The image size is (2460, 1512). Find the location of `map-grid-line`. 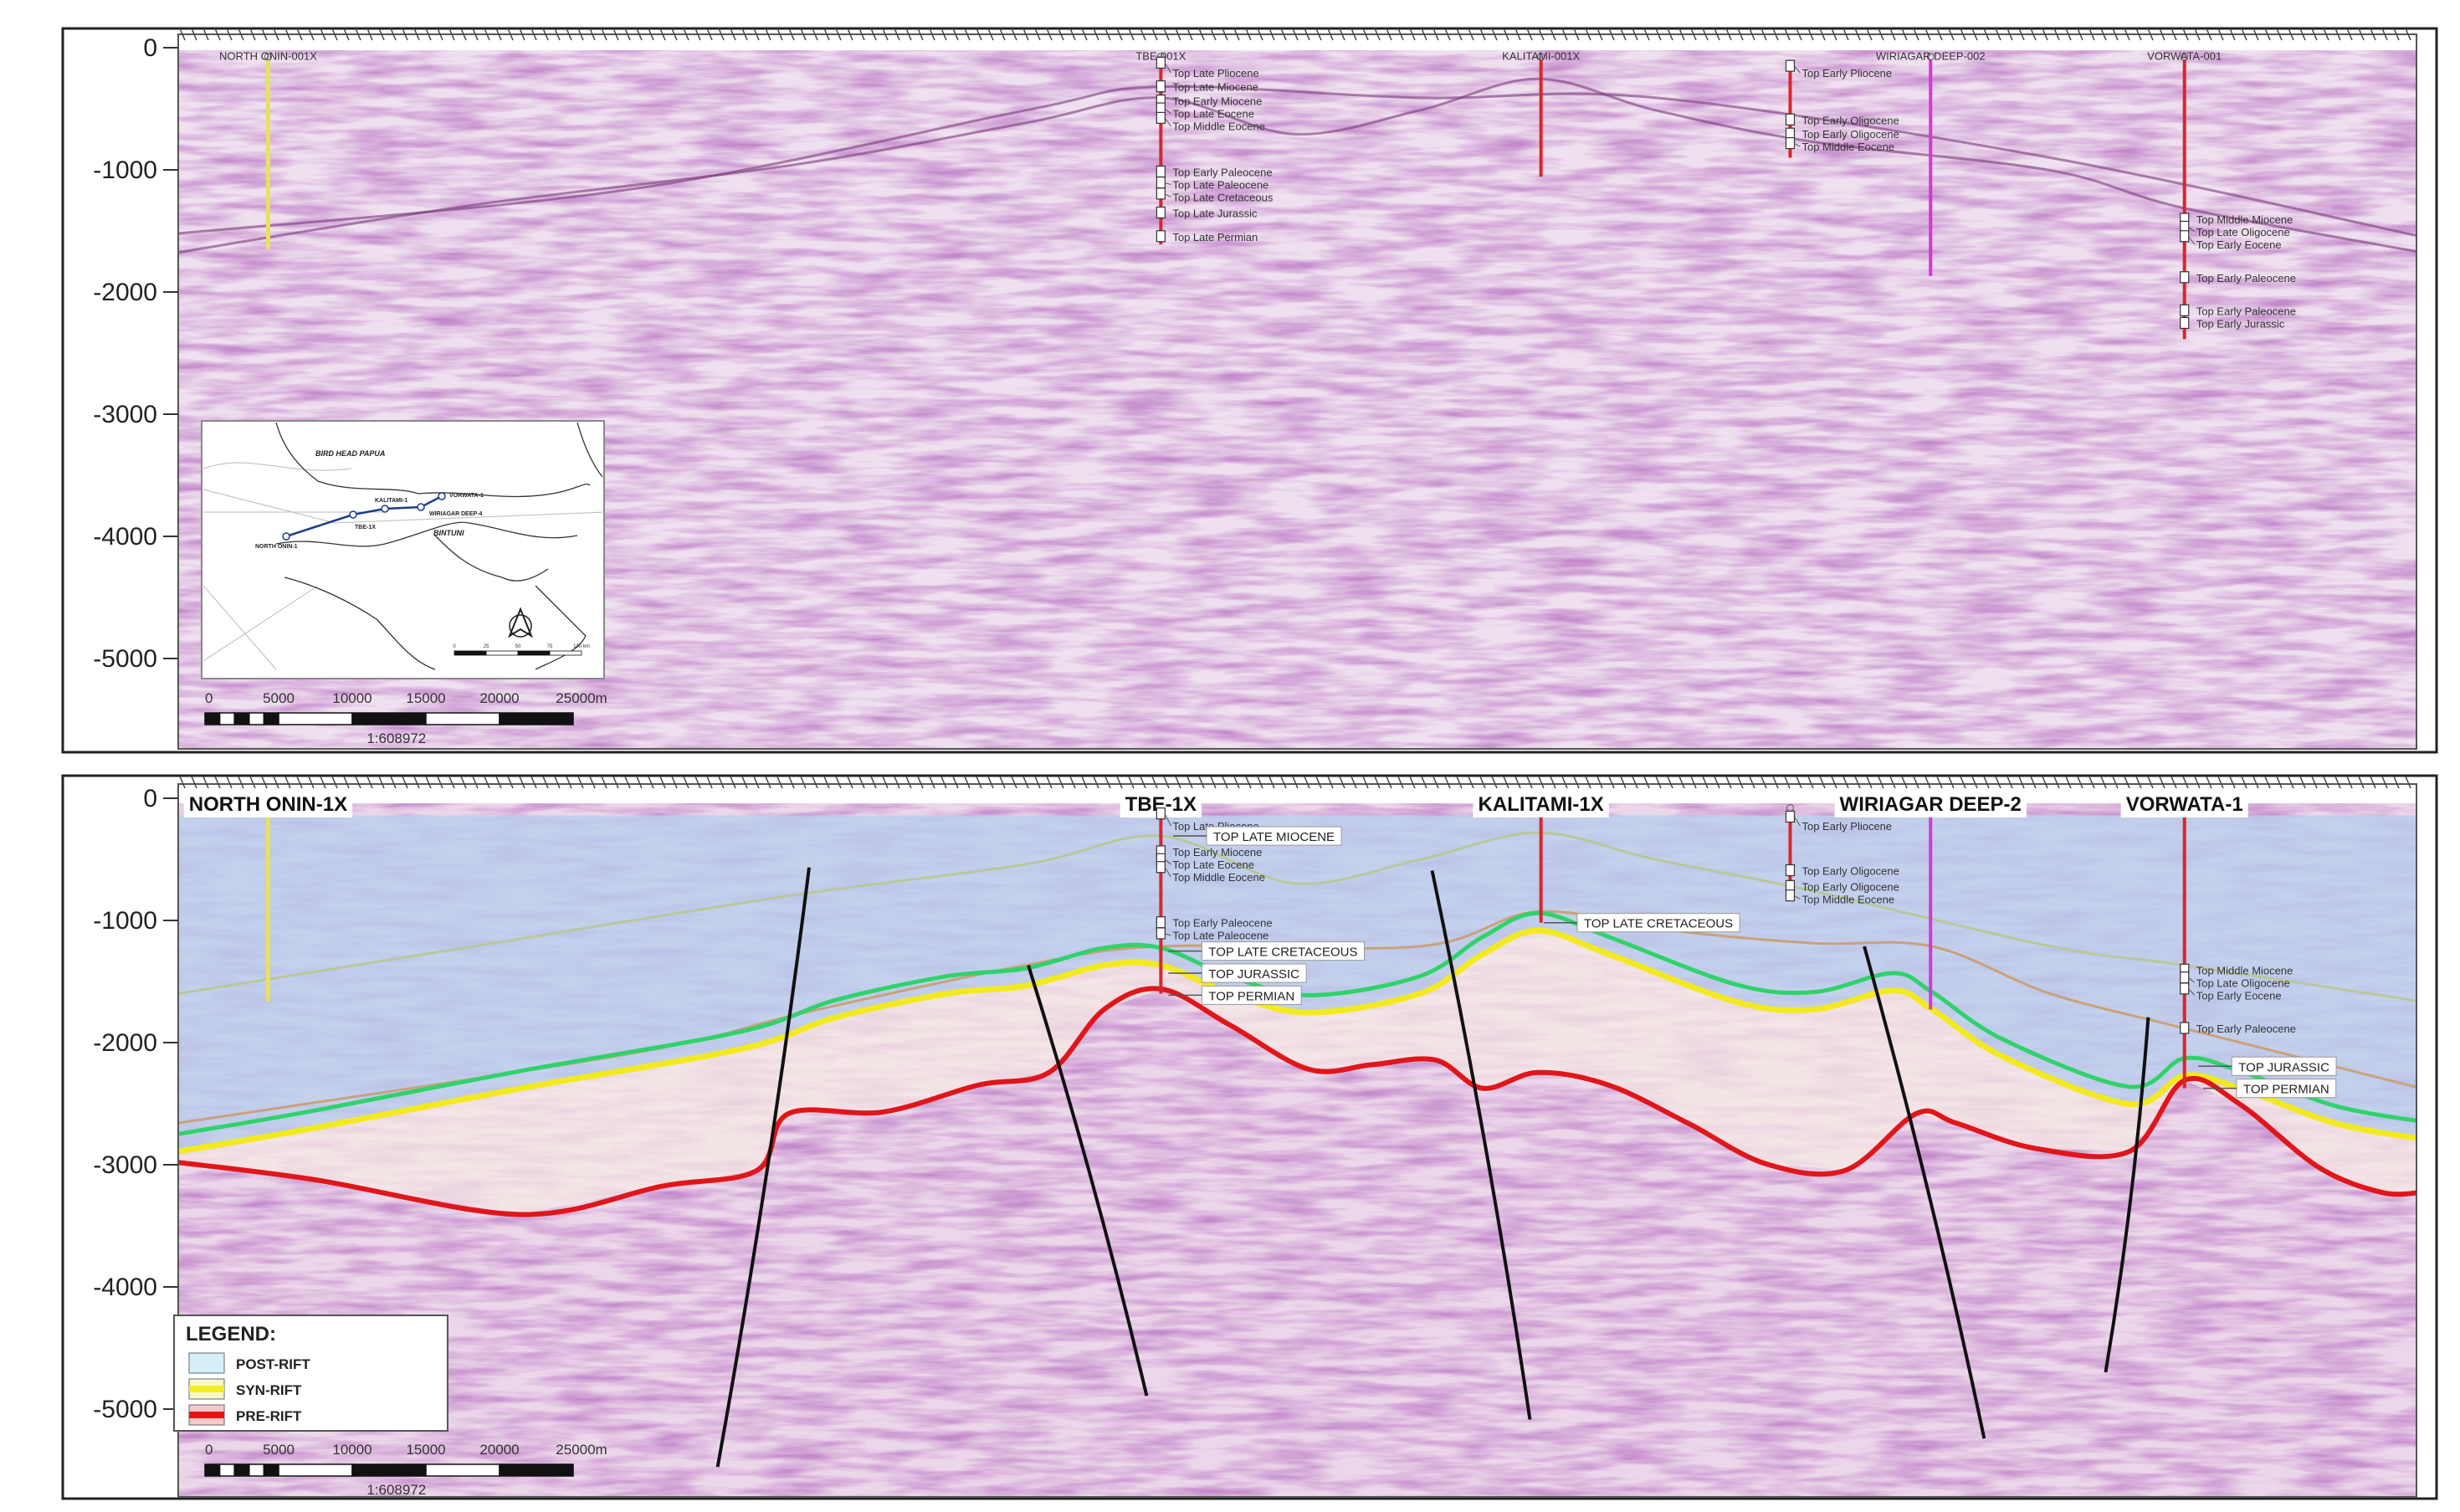

map-grid-line is located at coordinates (260, 623).